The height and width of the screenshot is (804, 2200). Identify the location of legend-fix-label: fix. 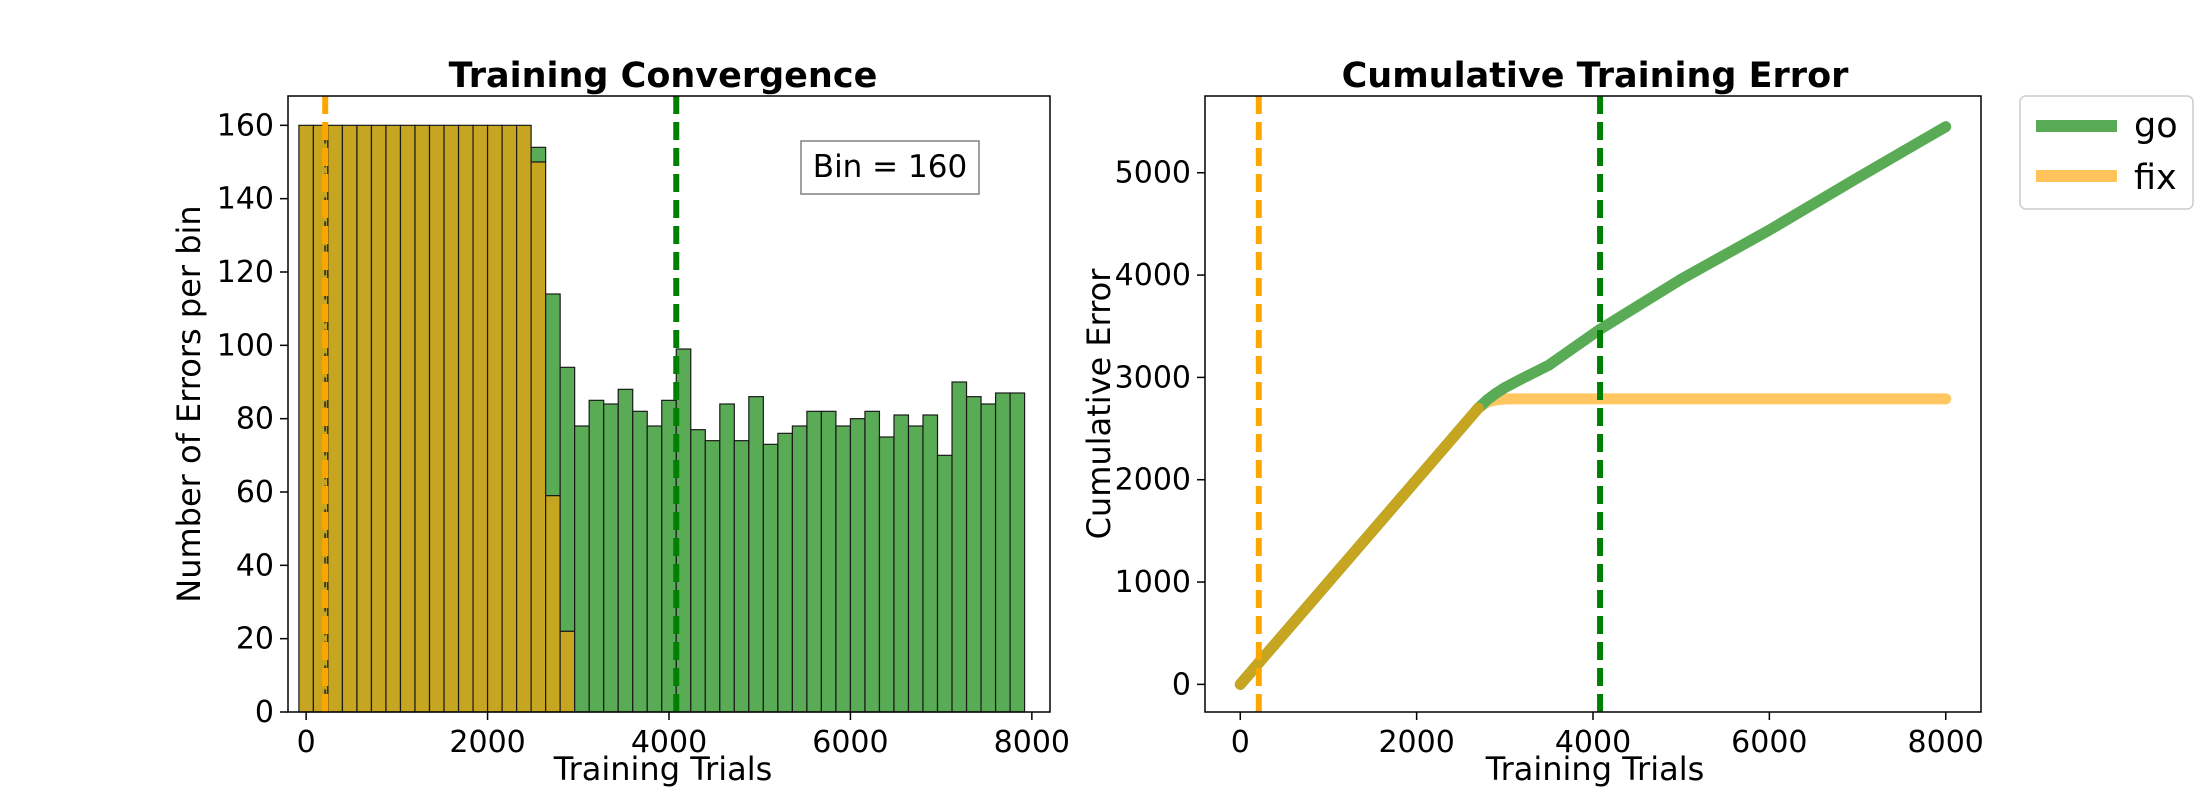
(2155, 178).